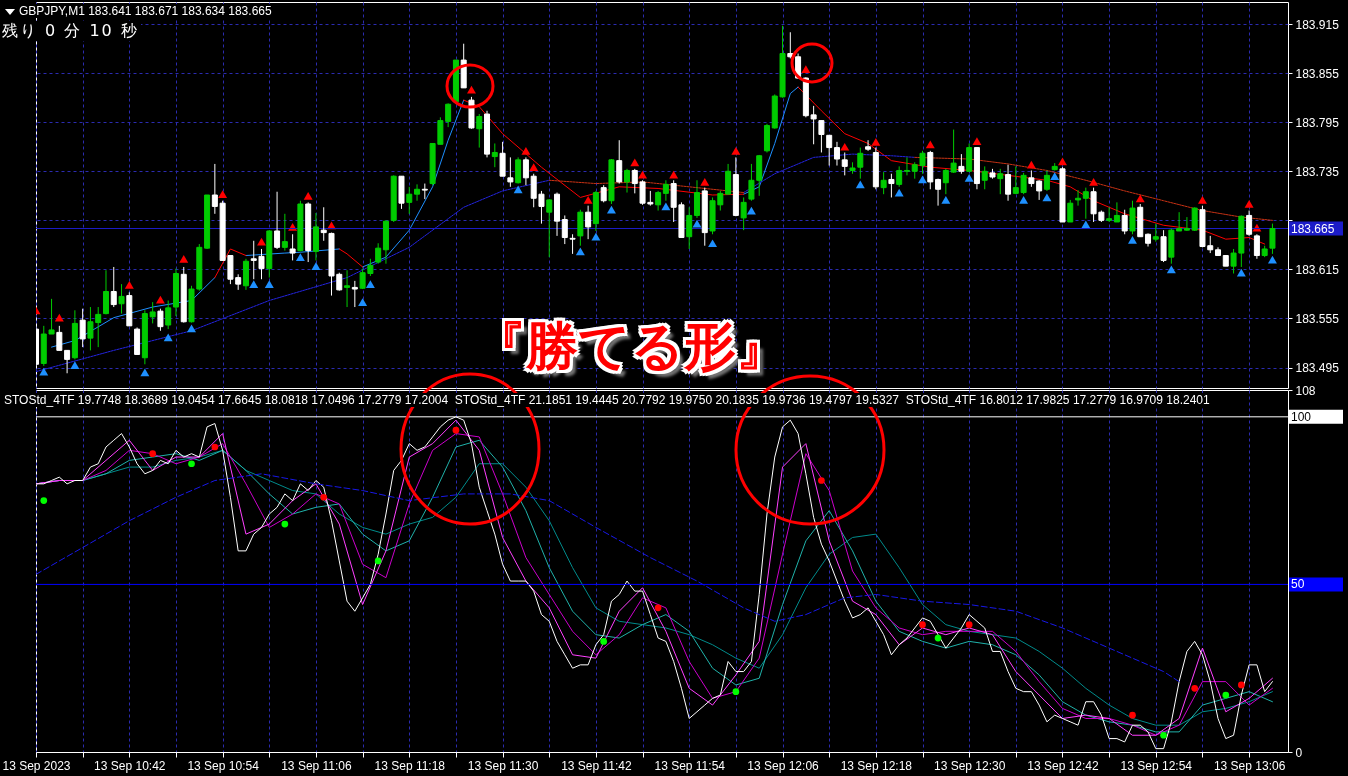 The width and height of the screenshot is (1348, 776). I want to click on x-tick-label: 13 Sep 12:42, so click(1063, 765).